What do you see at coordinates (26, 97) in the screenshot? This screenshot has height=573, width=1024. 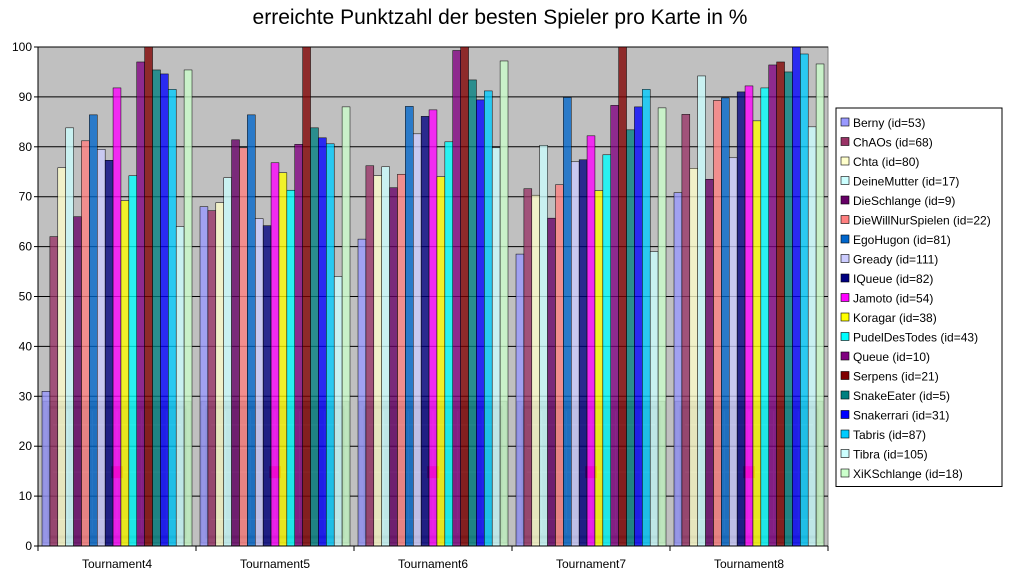 I see `y-tick-label: 90` at bounding box center [26, 97].